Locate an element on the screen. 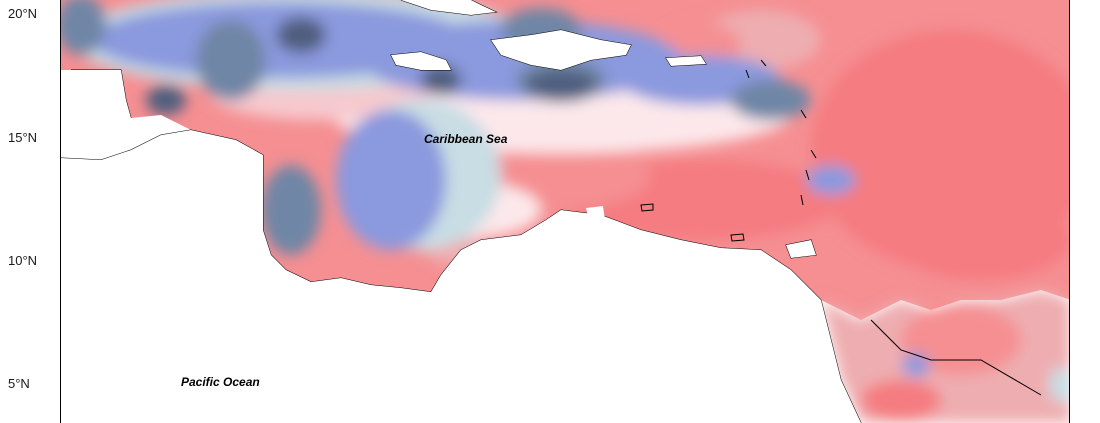 This screenshot has width=1100, height=423. lat-label-5n: 5°N is located at coordinates (19, 383).